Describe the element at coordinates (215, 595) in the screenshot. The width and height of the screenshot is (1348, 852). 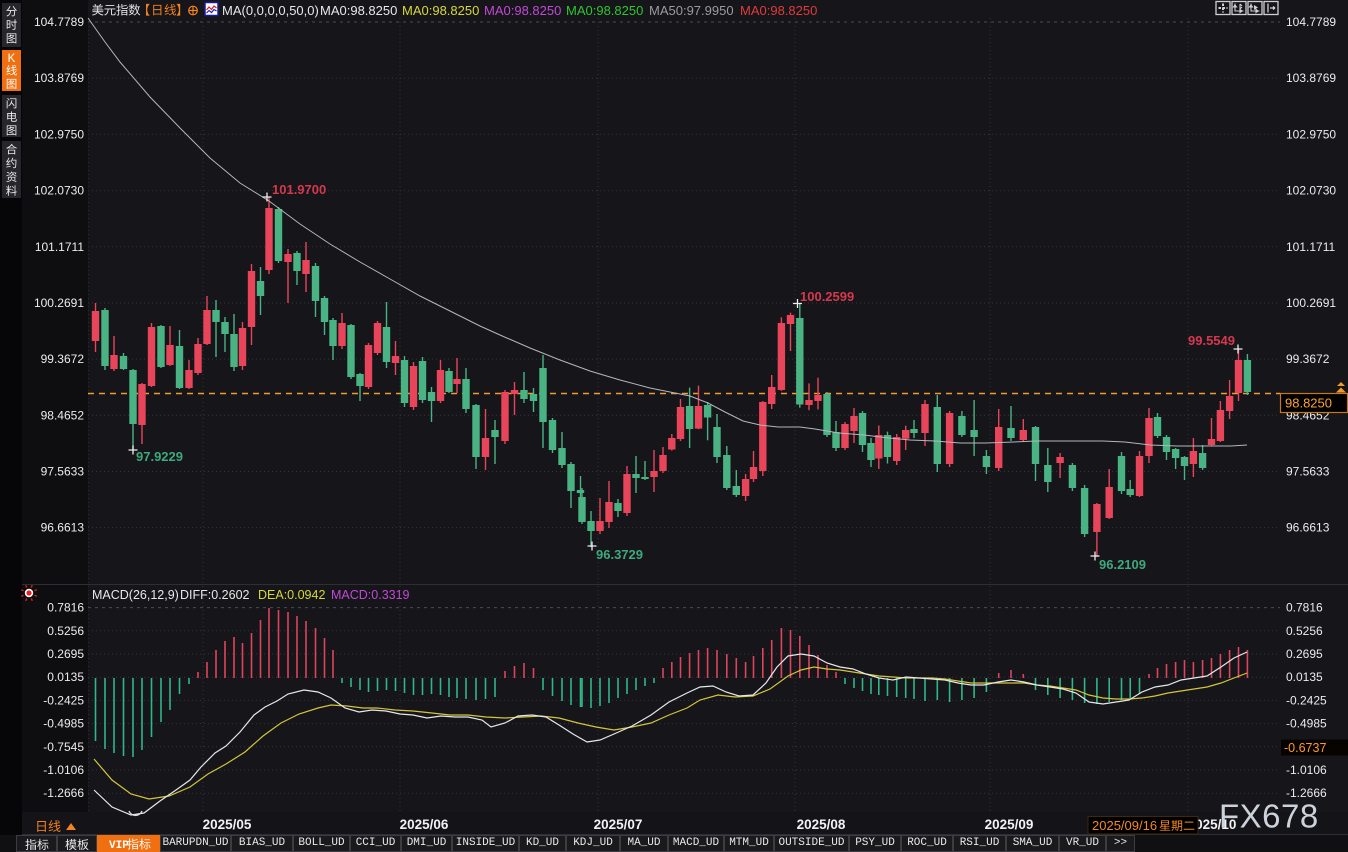
I see `svg-text: DIFF:0.2602` at that location.